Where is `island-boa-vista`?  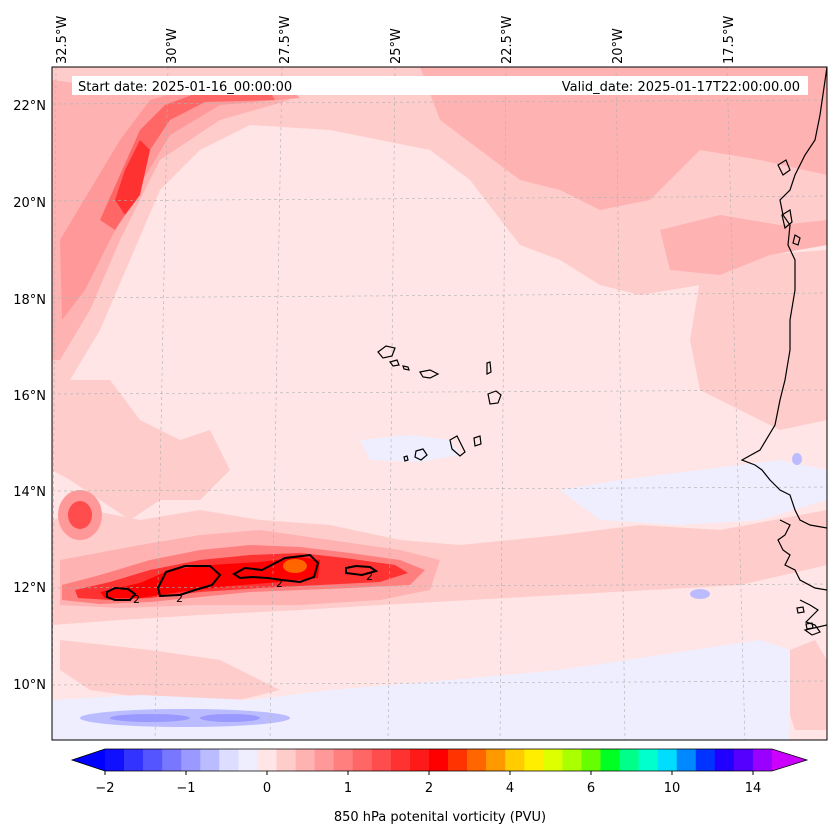
island-boa-vista is located at coordinates (494, 397).